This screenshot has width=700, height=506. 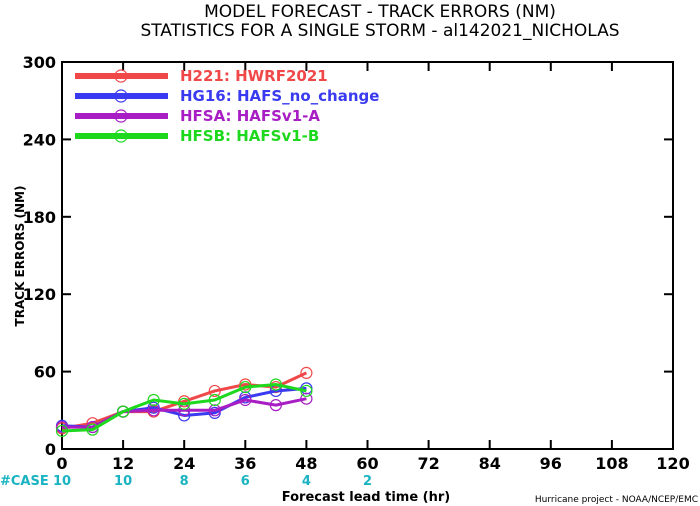 I want to click on case-count: 8, so click(x=184, y=481).